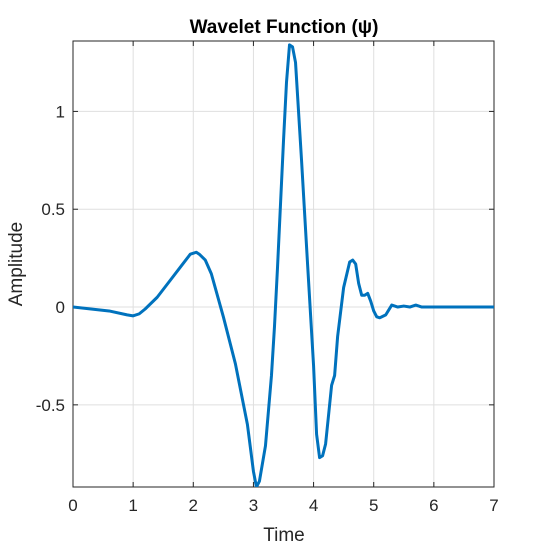 The width and height of the screenshot is (547, 547). What do you see at coordinates (16, 264) in the screenshot?
I see `y-axis-title: Amplitude` at bounding box center [16, 264].